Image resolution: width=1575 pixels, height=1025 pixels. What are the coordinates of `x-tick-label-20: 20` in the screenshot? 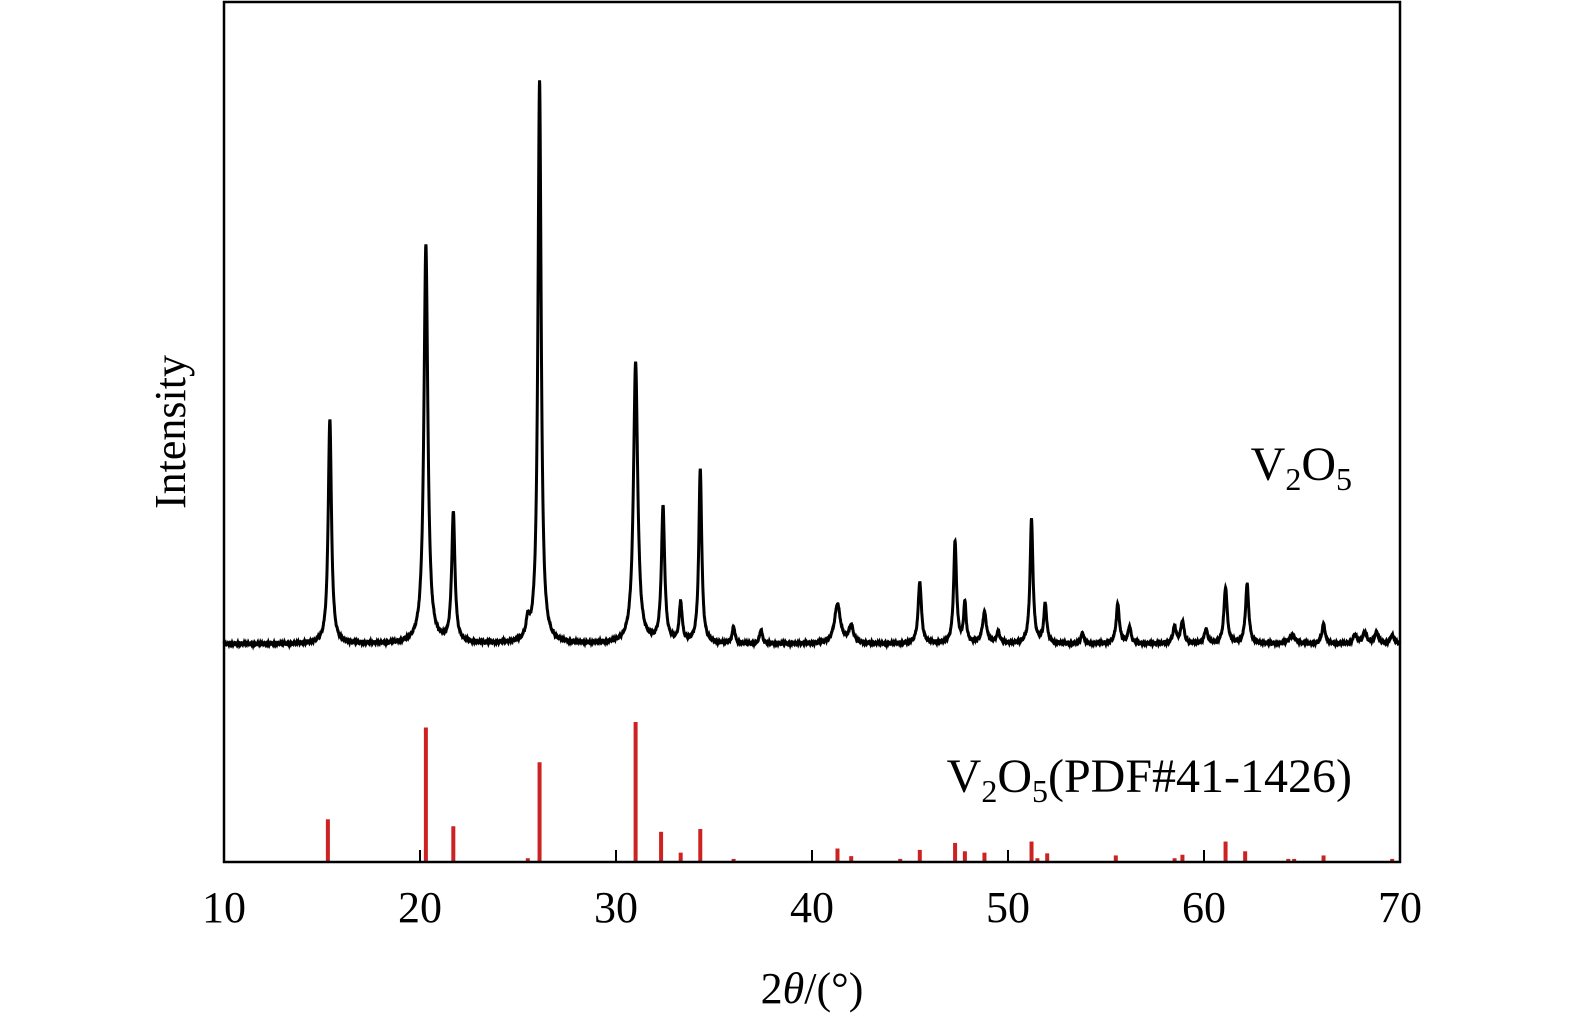 It's located at (420, 907).